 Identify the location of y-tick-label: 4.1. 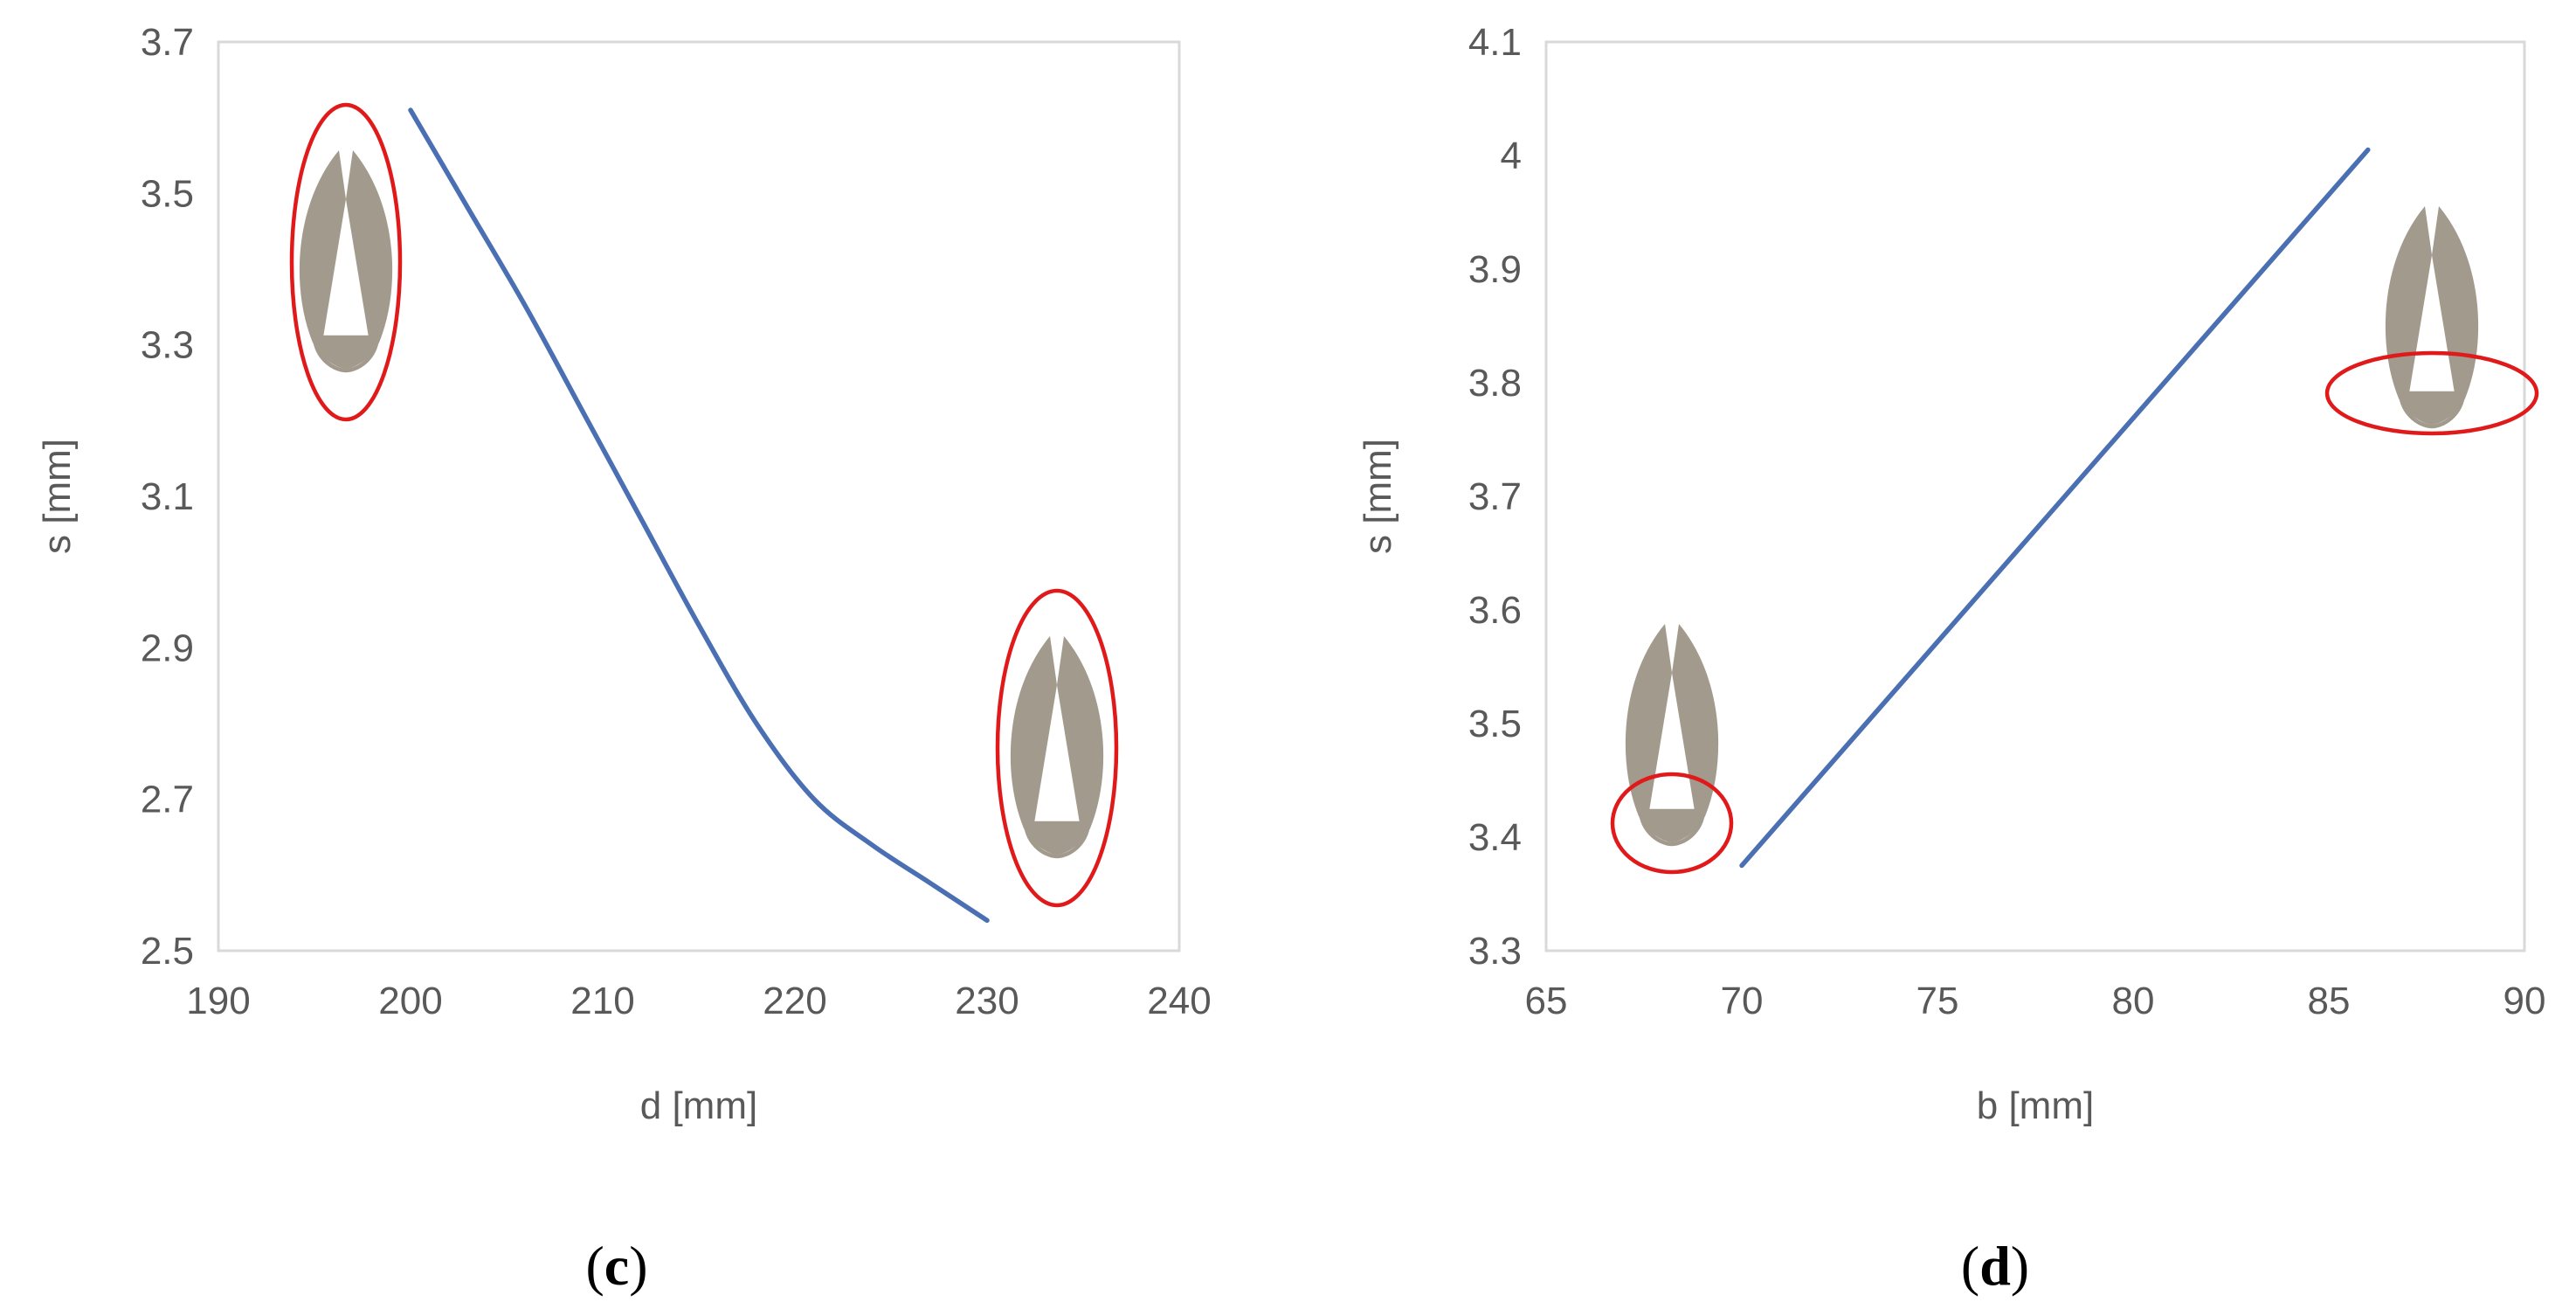
(1495, 42).